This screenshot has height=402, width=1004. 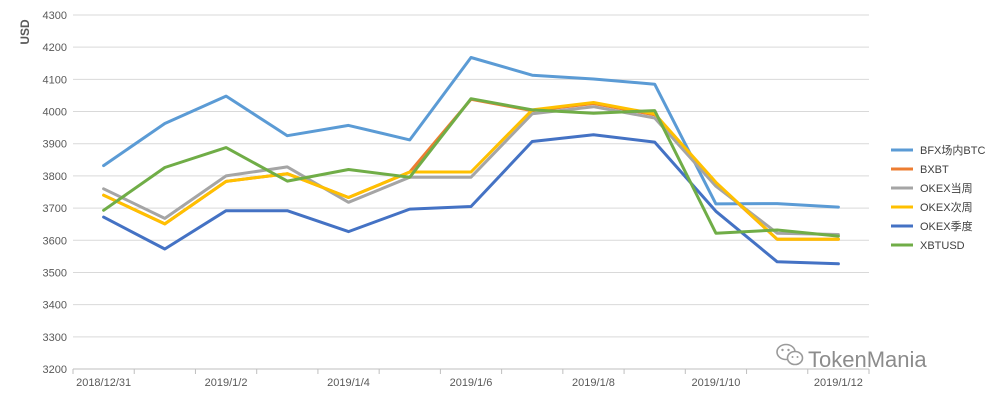 What do you see at coordinates (55, 209) in the screenshot?
I see `y-tick-label: 3700` at bounding box center [55, 209].